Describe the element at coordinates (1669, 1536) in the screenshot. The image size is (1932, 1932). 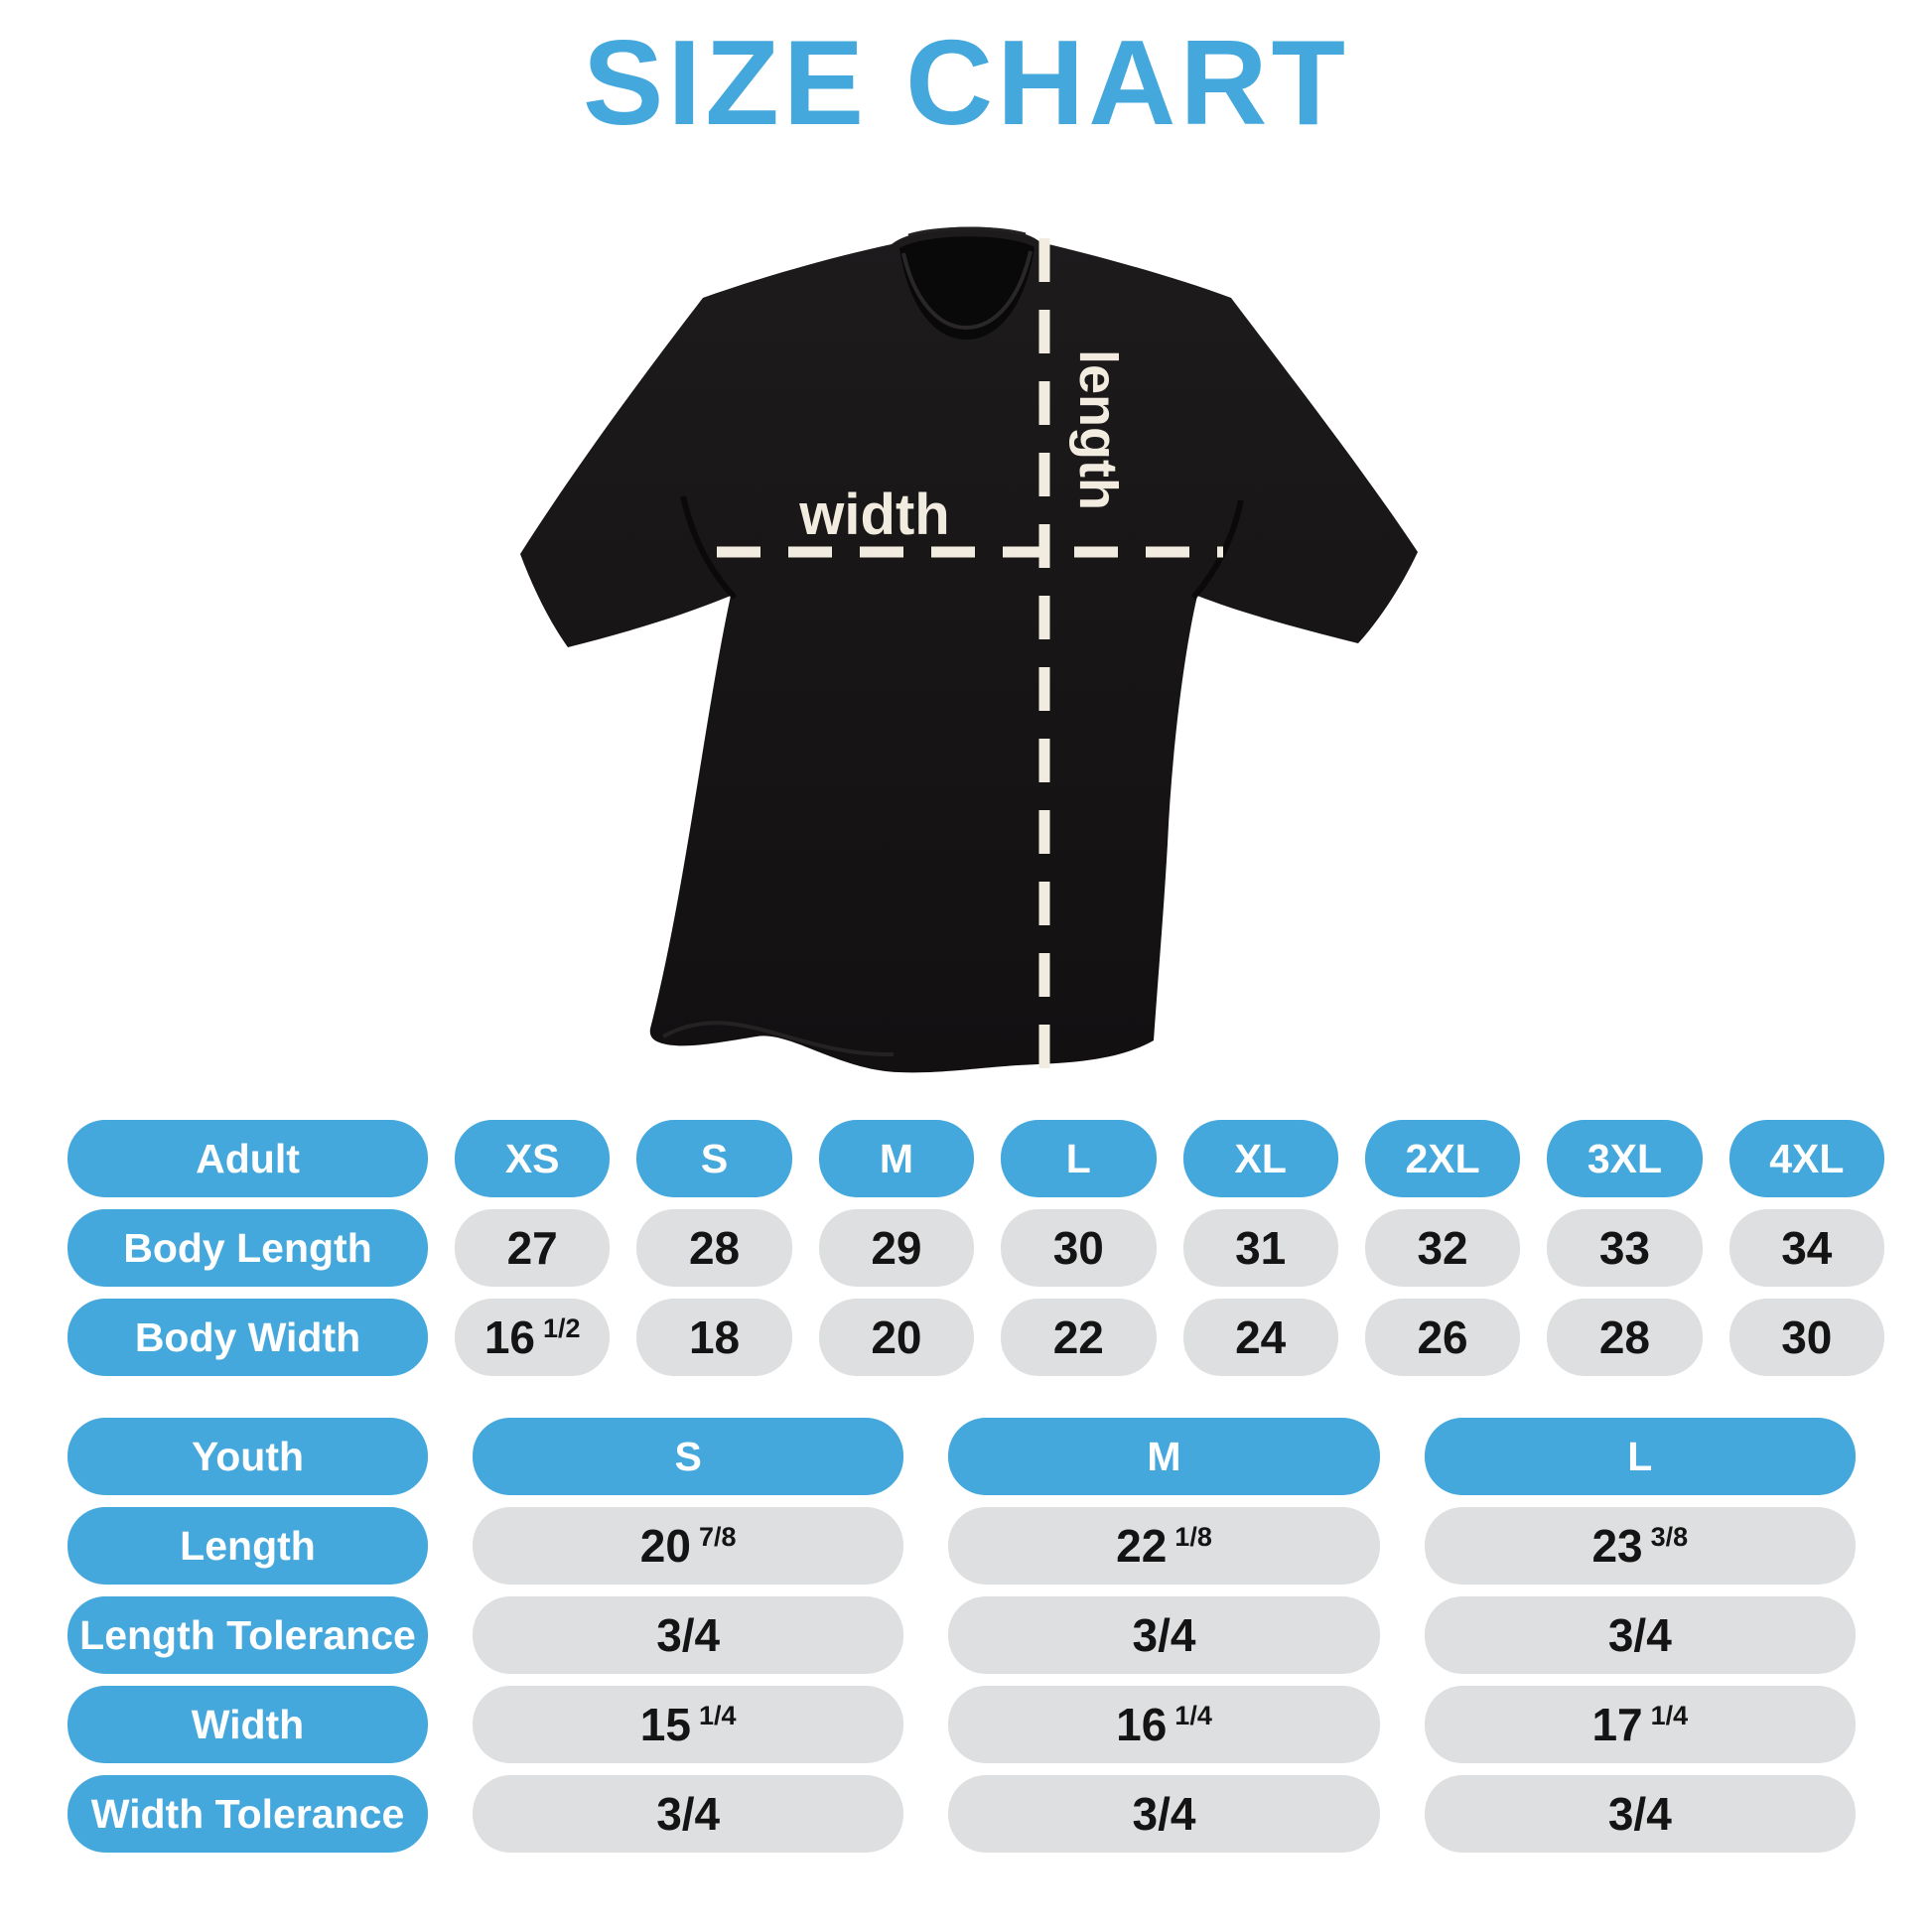
I see `value-frac: 3/8` at that location.